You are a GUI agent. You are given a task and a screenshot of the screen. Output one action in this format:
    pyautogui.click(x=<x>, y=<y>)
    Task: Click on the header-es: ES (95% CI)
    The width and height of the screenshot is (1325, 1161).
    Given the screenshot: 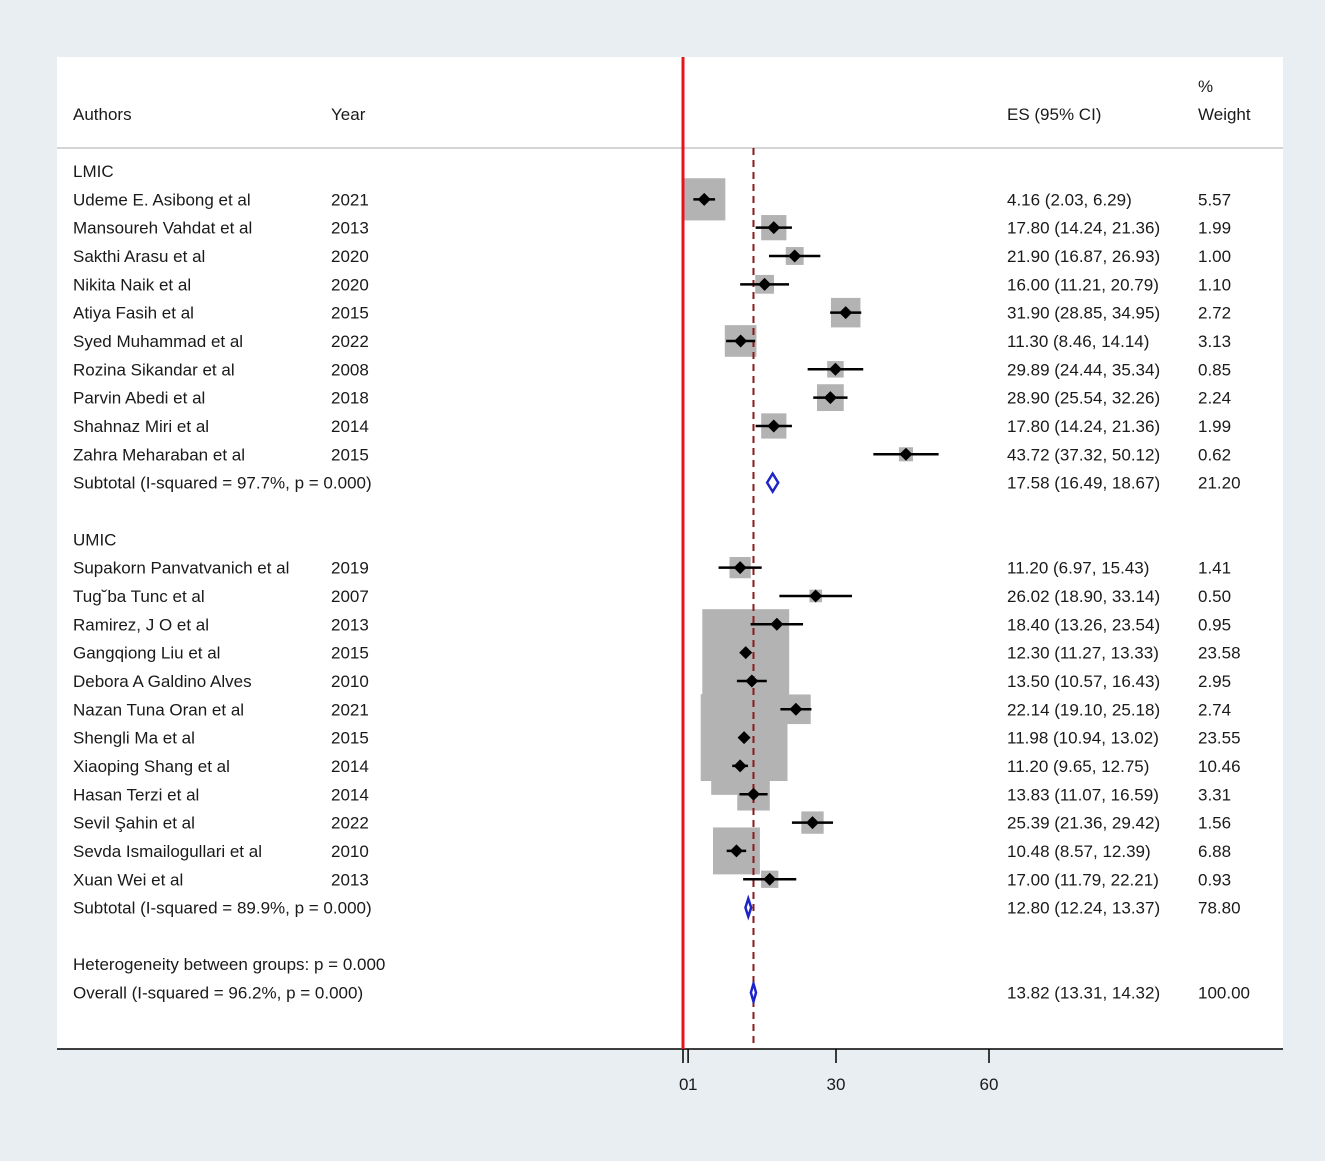 What is the action you would take?
    pyautogui.click(x=1054, y=114)
    